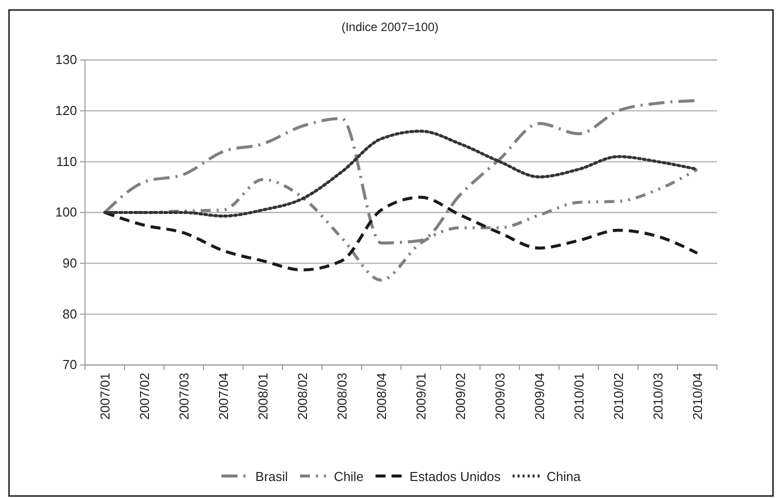 Image resolution: width=778 pixels, height=498 pixels. What do you see at coordinates (69, 314) in the screenshot?
I see `y-tick-label: 80` at bounding box center [69, 314].